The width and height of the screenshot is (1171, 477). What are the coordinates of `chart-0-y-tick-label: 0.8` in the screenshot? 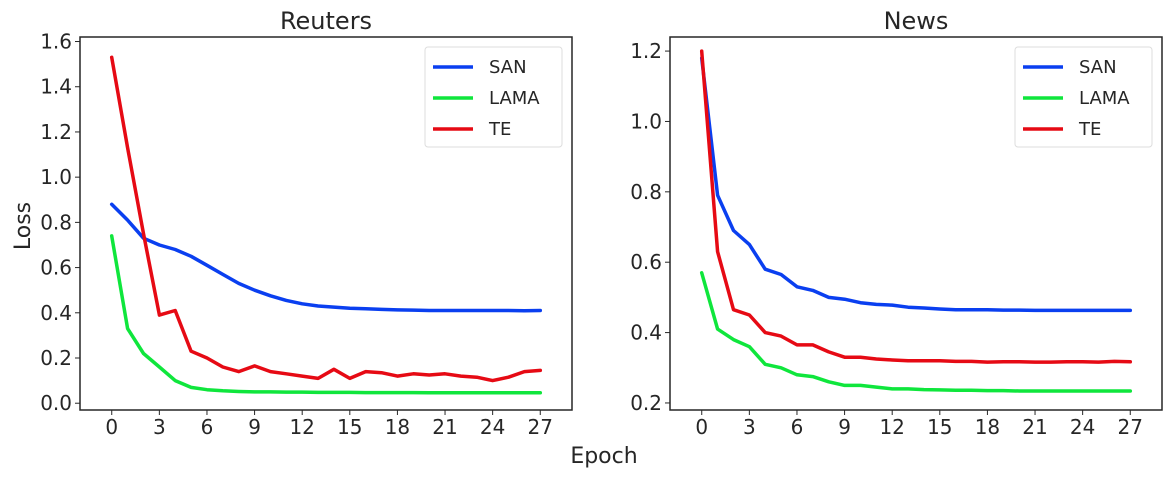 It's located at (56, 222).